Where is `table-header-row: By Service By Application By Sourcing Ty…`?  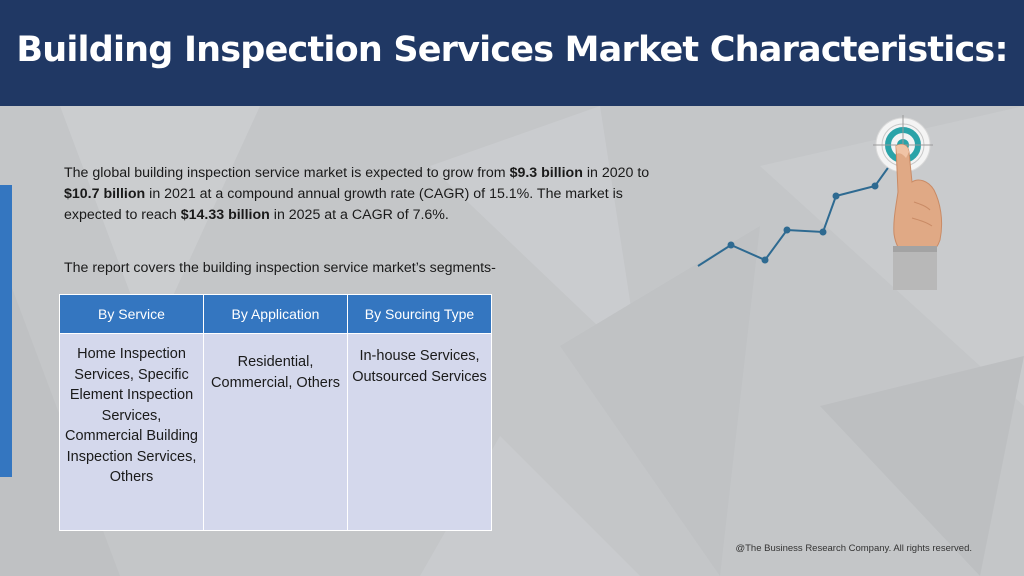 table-header-row: By Service By Application By Sourcing Ty… is located at coordinates (275, 314).